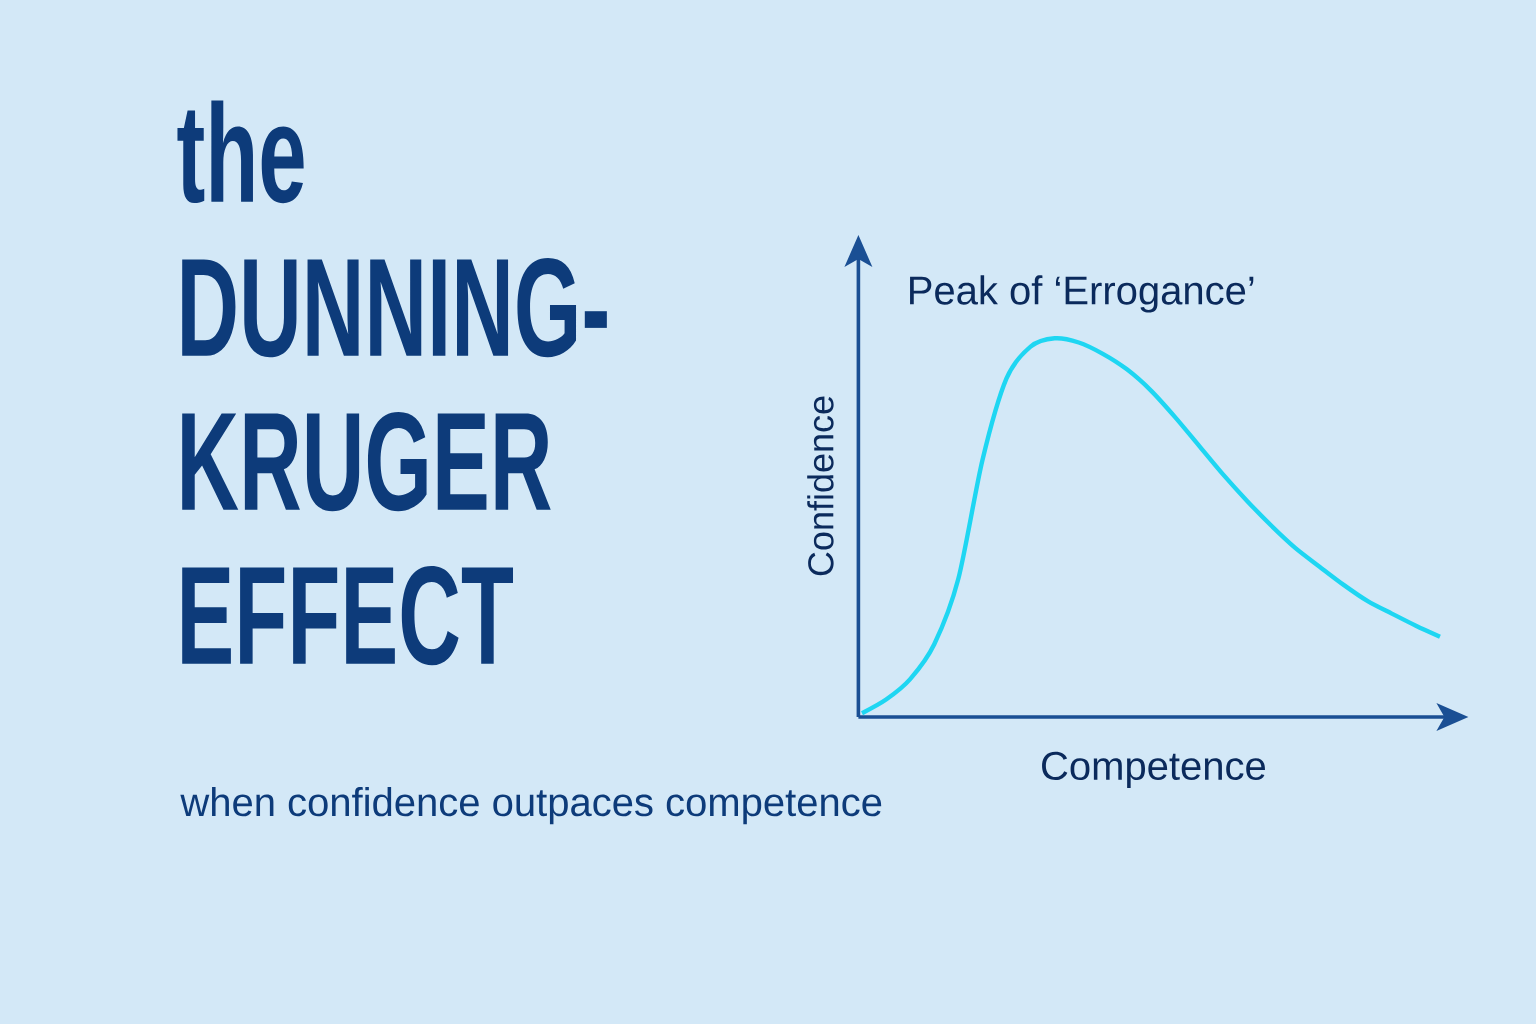  I want to click on text: Peak of ‘Errogance’, so click(1082, 294).